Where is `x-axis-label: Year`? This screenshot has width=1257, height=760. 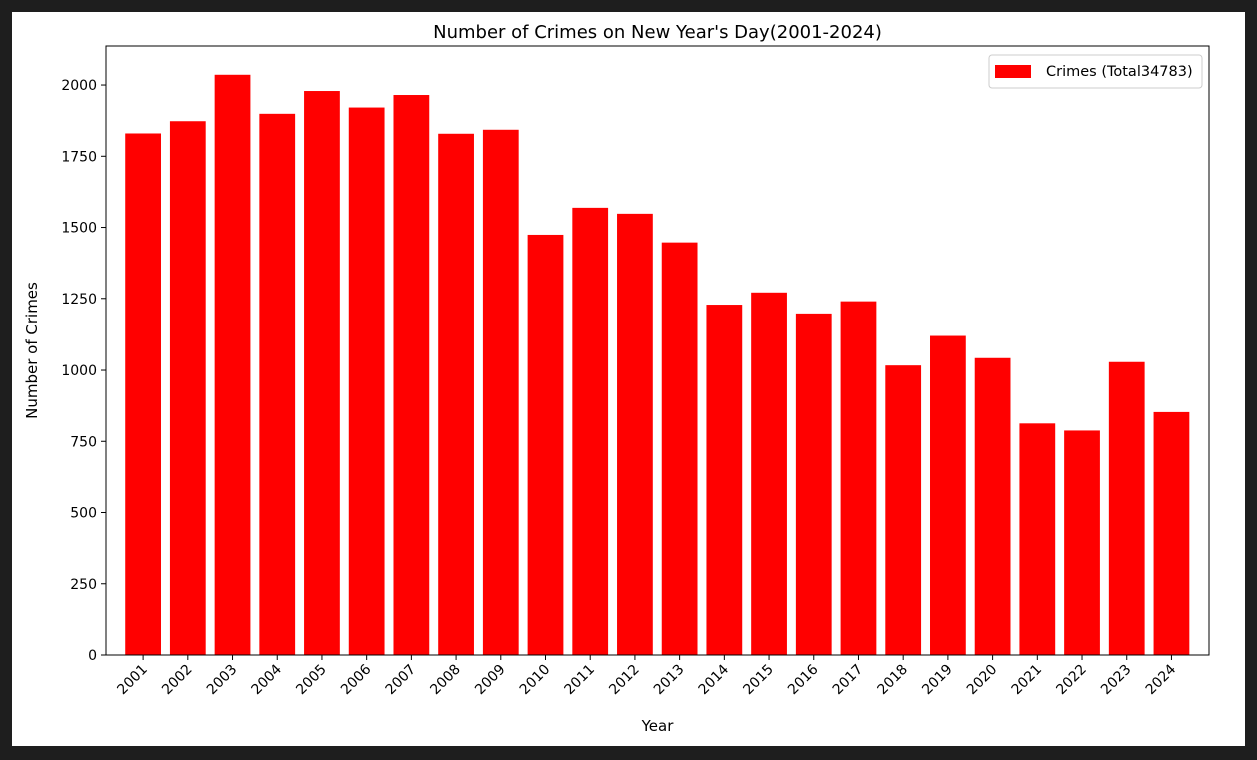 x-axis-label: Year is located at coordinates (658, 726).